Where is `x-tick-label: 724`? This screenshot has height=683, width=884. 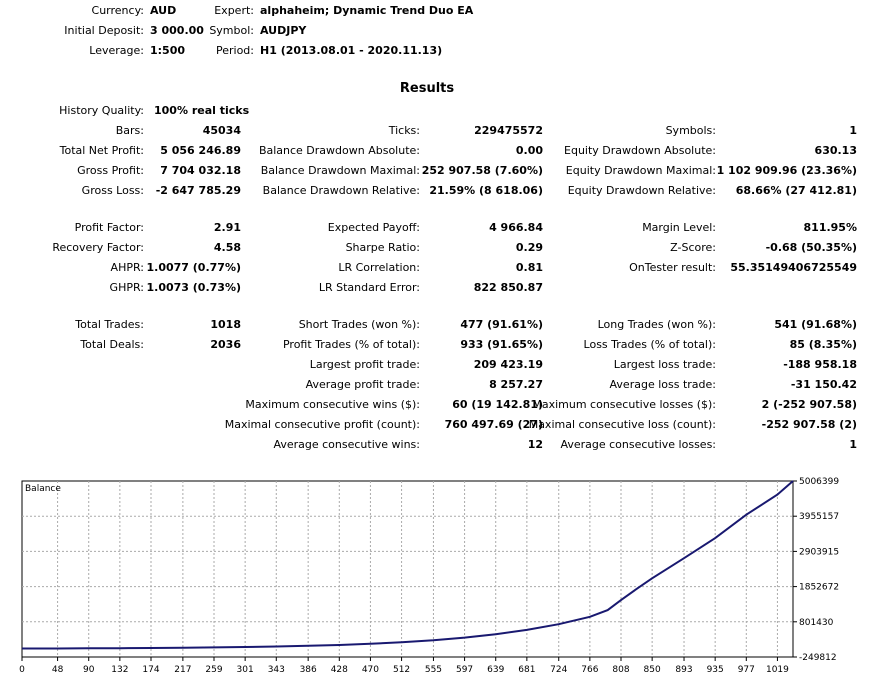
x-tick-label: 724 is located at coordinates (558, 670).